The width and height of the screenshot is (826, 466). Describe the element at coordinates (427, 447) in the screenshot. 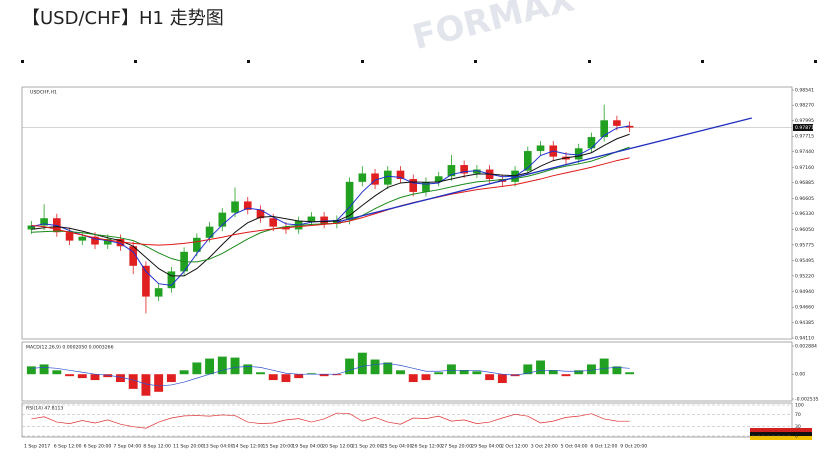

I see `x-tick-label: 26 Sep 12:00` at that location.